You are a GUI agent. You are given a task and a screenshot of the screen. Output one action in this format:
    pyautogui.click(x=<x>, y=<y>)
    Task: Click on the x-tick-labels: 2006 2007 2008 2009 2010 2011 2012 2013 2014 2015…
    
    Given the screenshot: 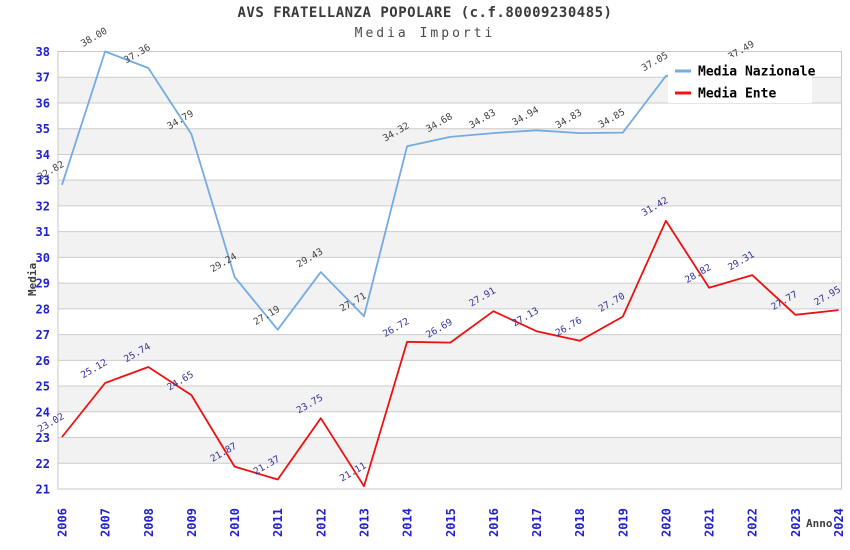 What is the action you would take?
    pyautogui.click(x=451, y=522)
    